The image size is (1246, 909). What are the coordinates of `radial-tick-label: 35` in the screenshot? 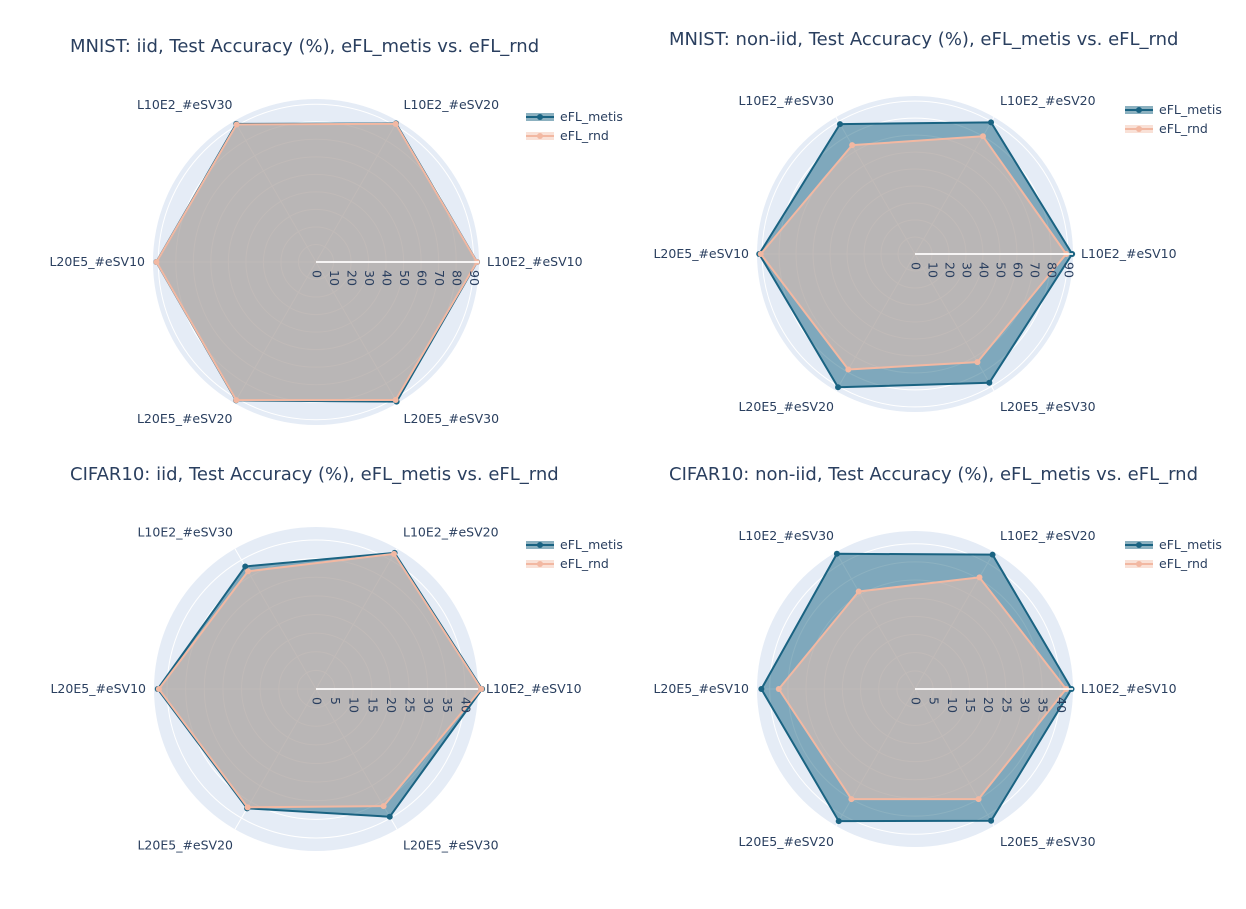 It's located at (447, 705).